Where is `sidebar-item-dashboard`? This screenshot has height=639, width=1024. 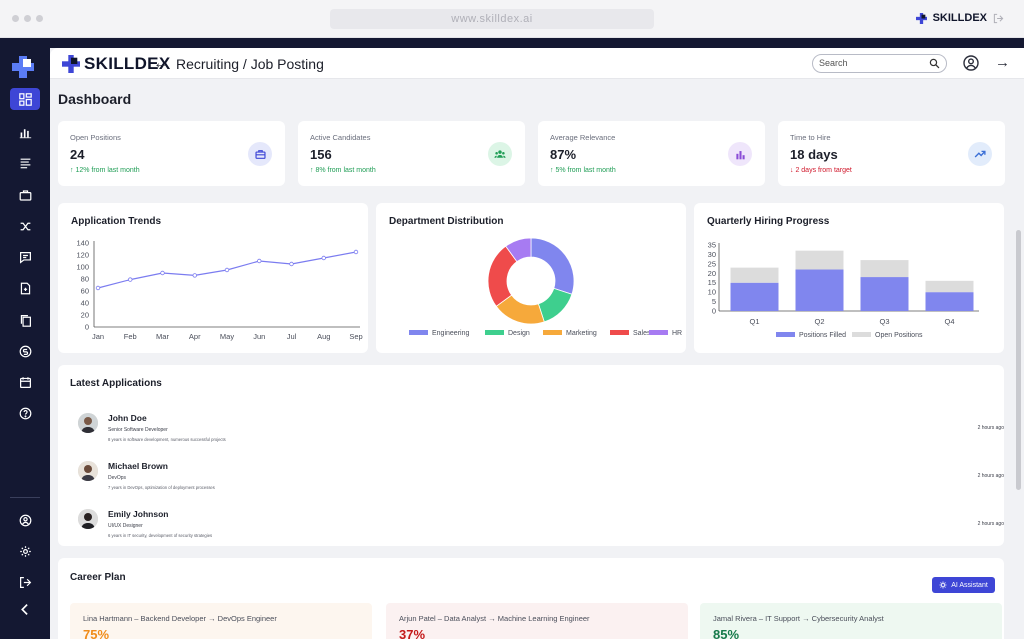
sidebar-item-dashboard is located at coordinates (25, 99).